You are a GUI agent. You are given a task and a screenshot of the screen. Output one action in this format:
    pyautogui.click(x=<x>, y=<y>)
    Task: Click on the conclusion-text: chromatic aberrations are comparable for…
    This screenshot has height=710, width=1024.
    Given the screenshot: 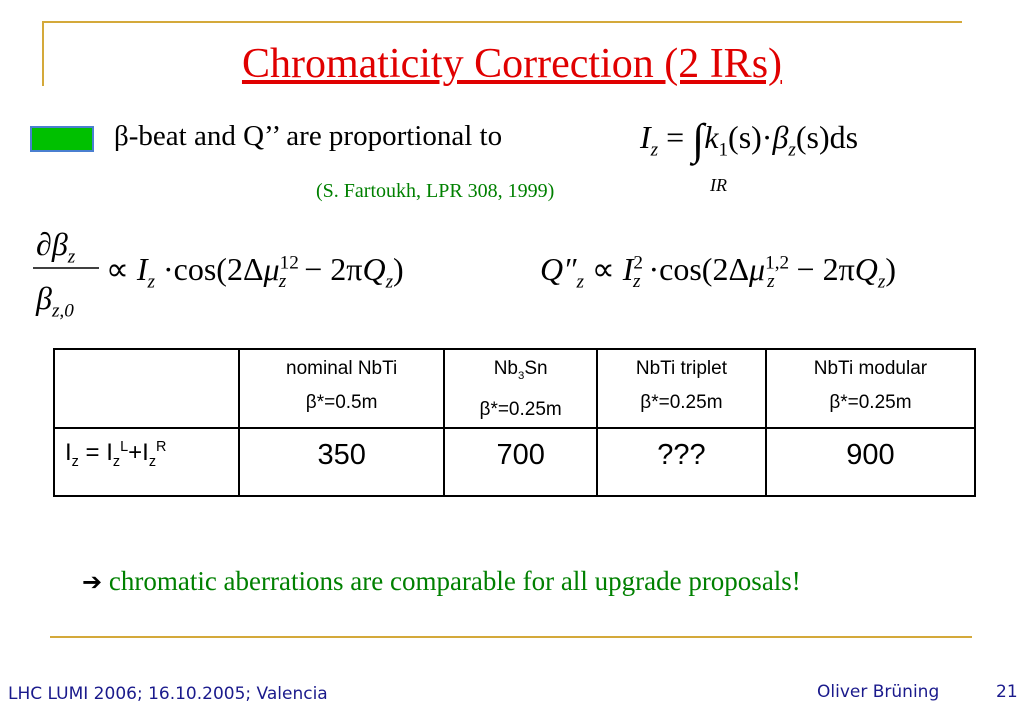 What is the action you would take?
    pyautogui.click(x=454, y=581)
    